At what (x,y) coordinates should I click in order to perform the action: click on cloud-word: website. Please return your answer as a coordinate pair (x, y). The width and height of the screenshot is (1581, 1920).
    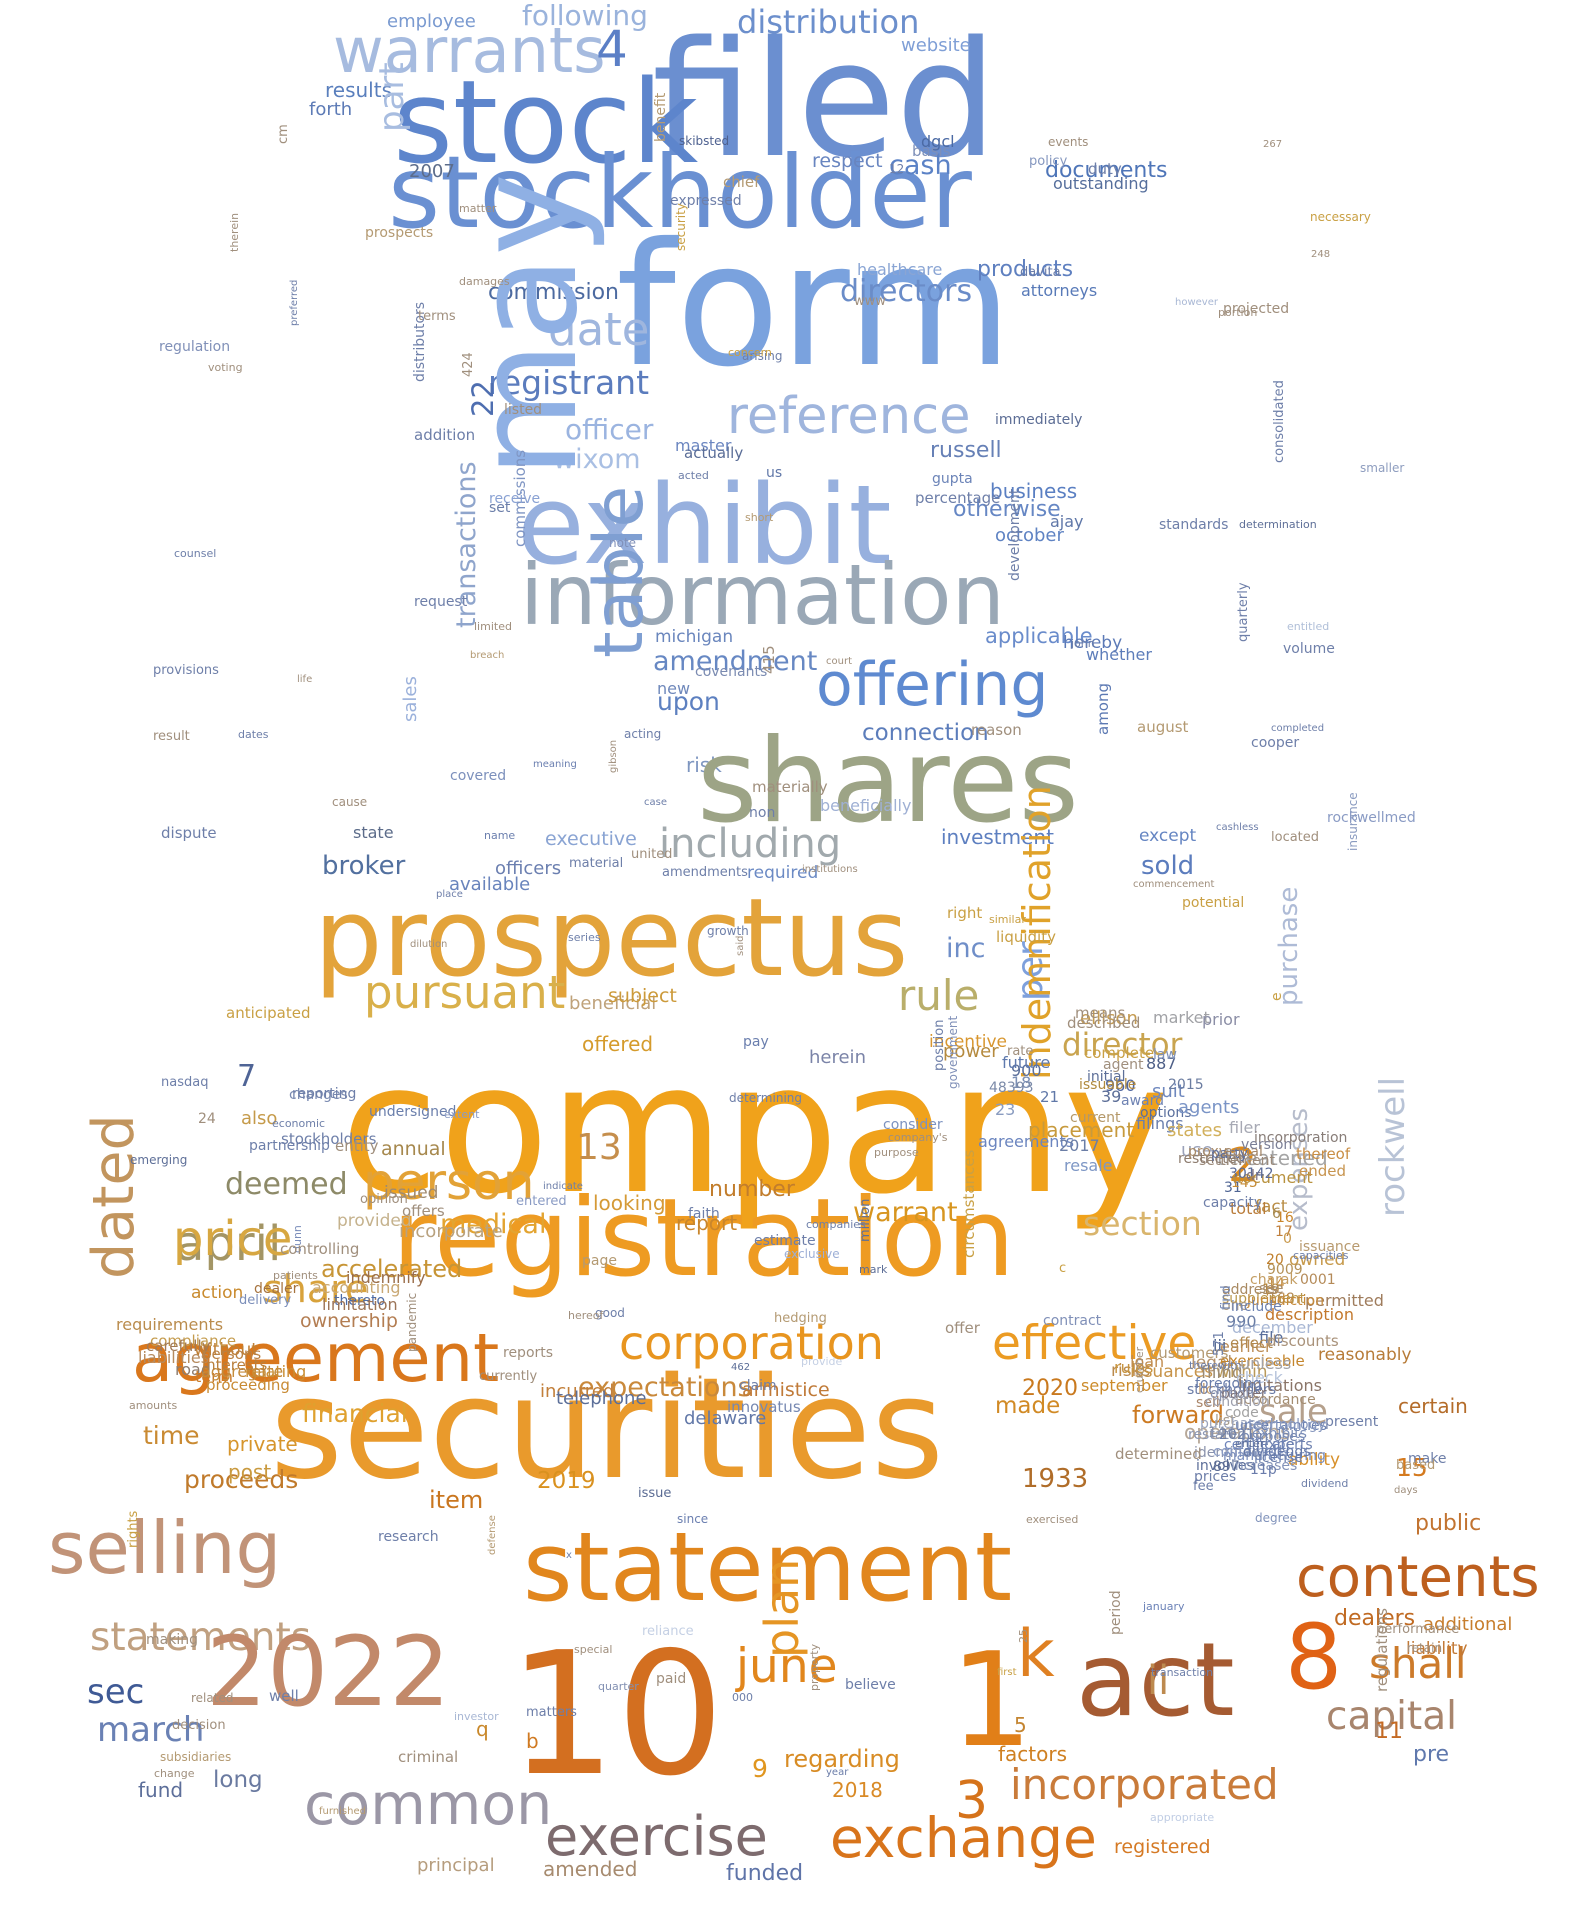
    Looking at the image, I should click on (936, 45).